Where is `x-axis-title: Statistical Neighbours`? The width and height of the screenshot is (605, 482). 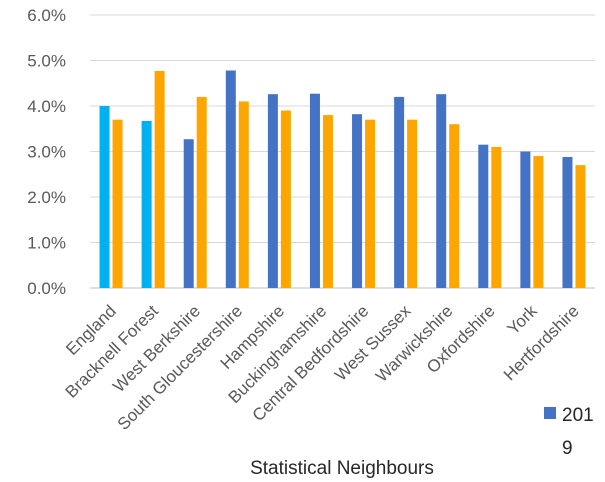 x-axis-title: Statistical Neighbours is located at coordinates (342, 468).